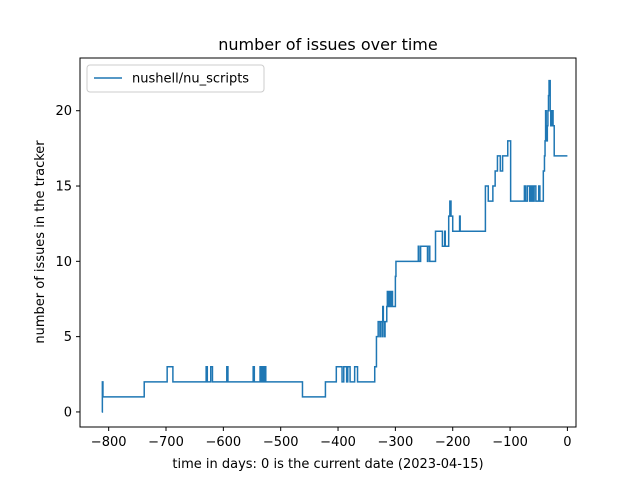  Describe the element at coordinates (338, 442) in the screenshot. I see `x-tick-label: −400` at that location.